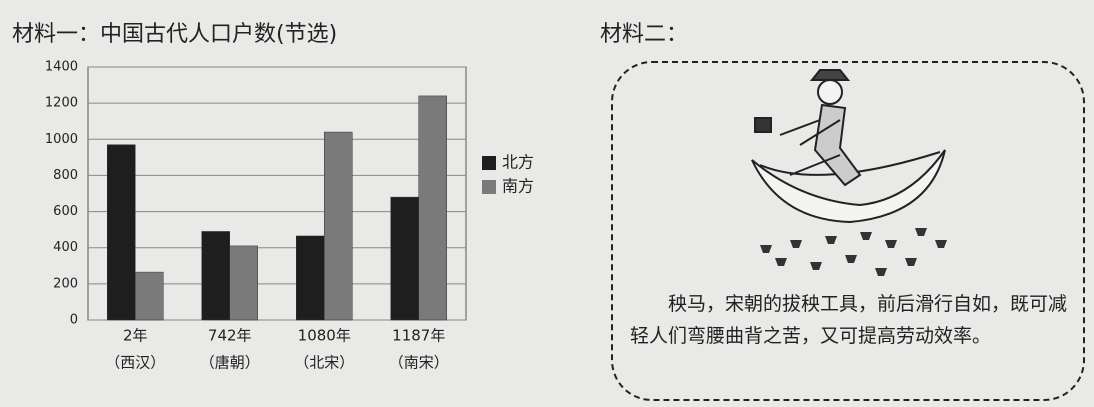 The image size is (1094, 407). What do you see at coordinates (518, 186) in the screenshot?
I see `legend-label: 南方` at bounding box center [518, 186].